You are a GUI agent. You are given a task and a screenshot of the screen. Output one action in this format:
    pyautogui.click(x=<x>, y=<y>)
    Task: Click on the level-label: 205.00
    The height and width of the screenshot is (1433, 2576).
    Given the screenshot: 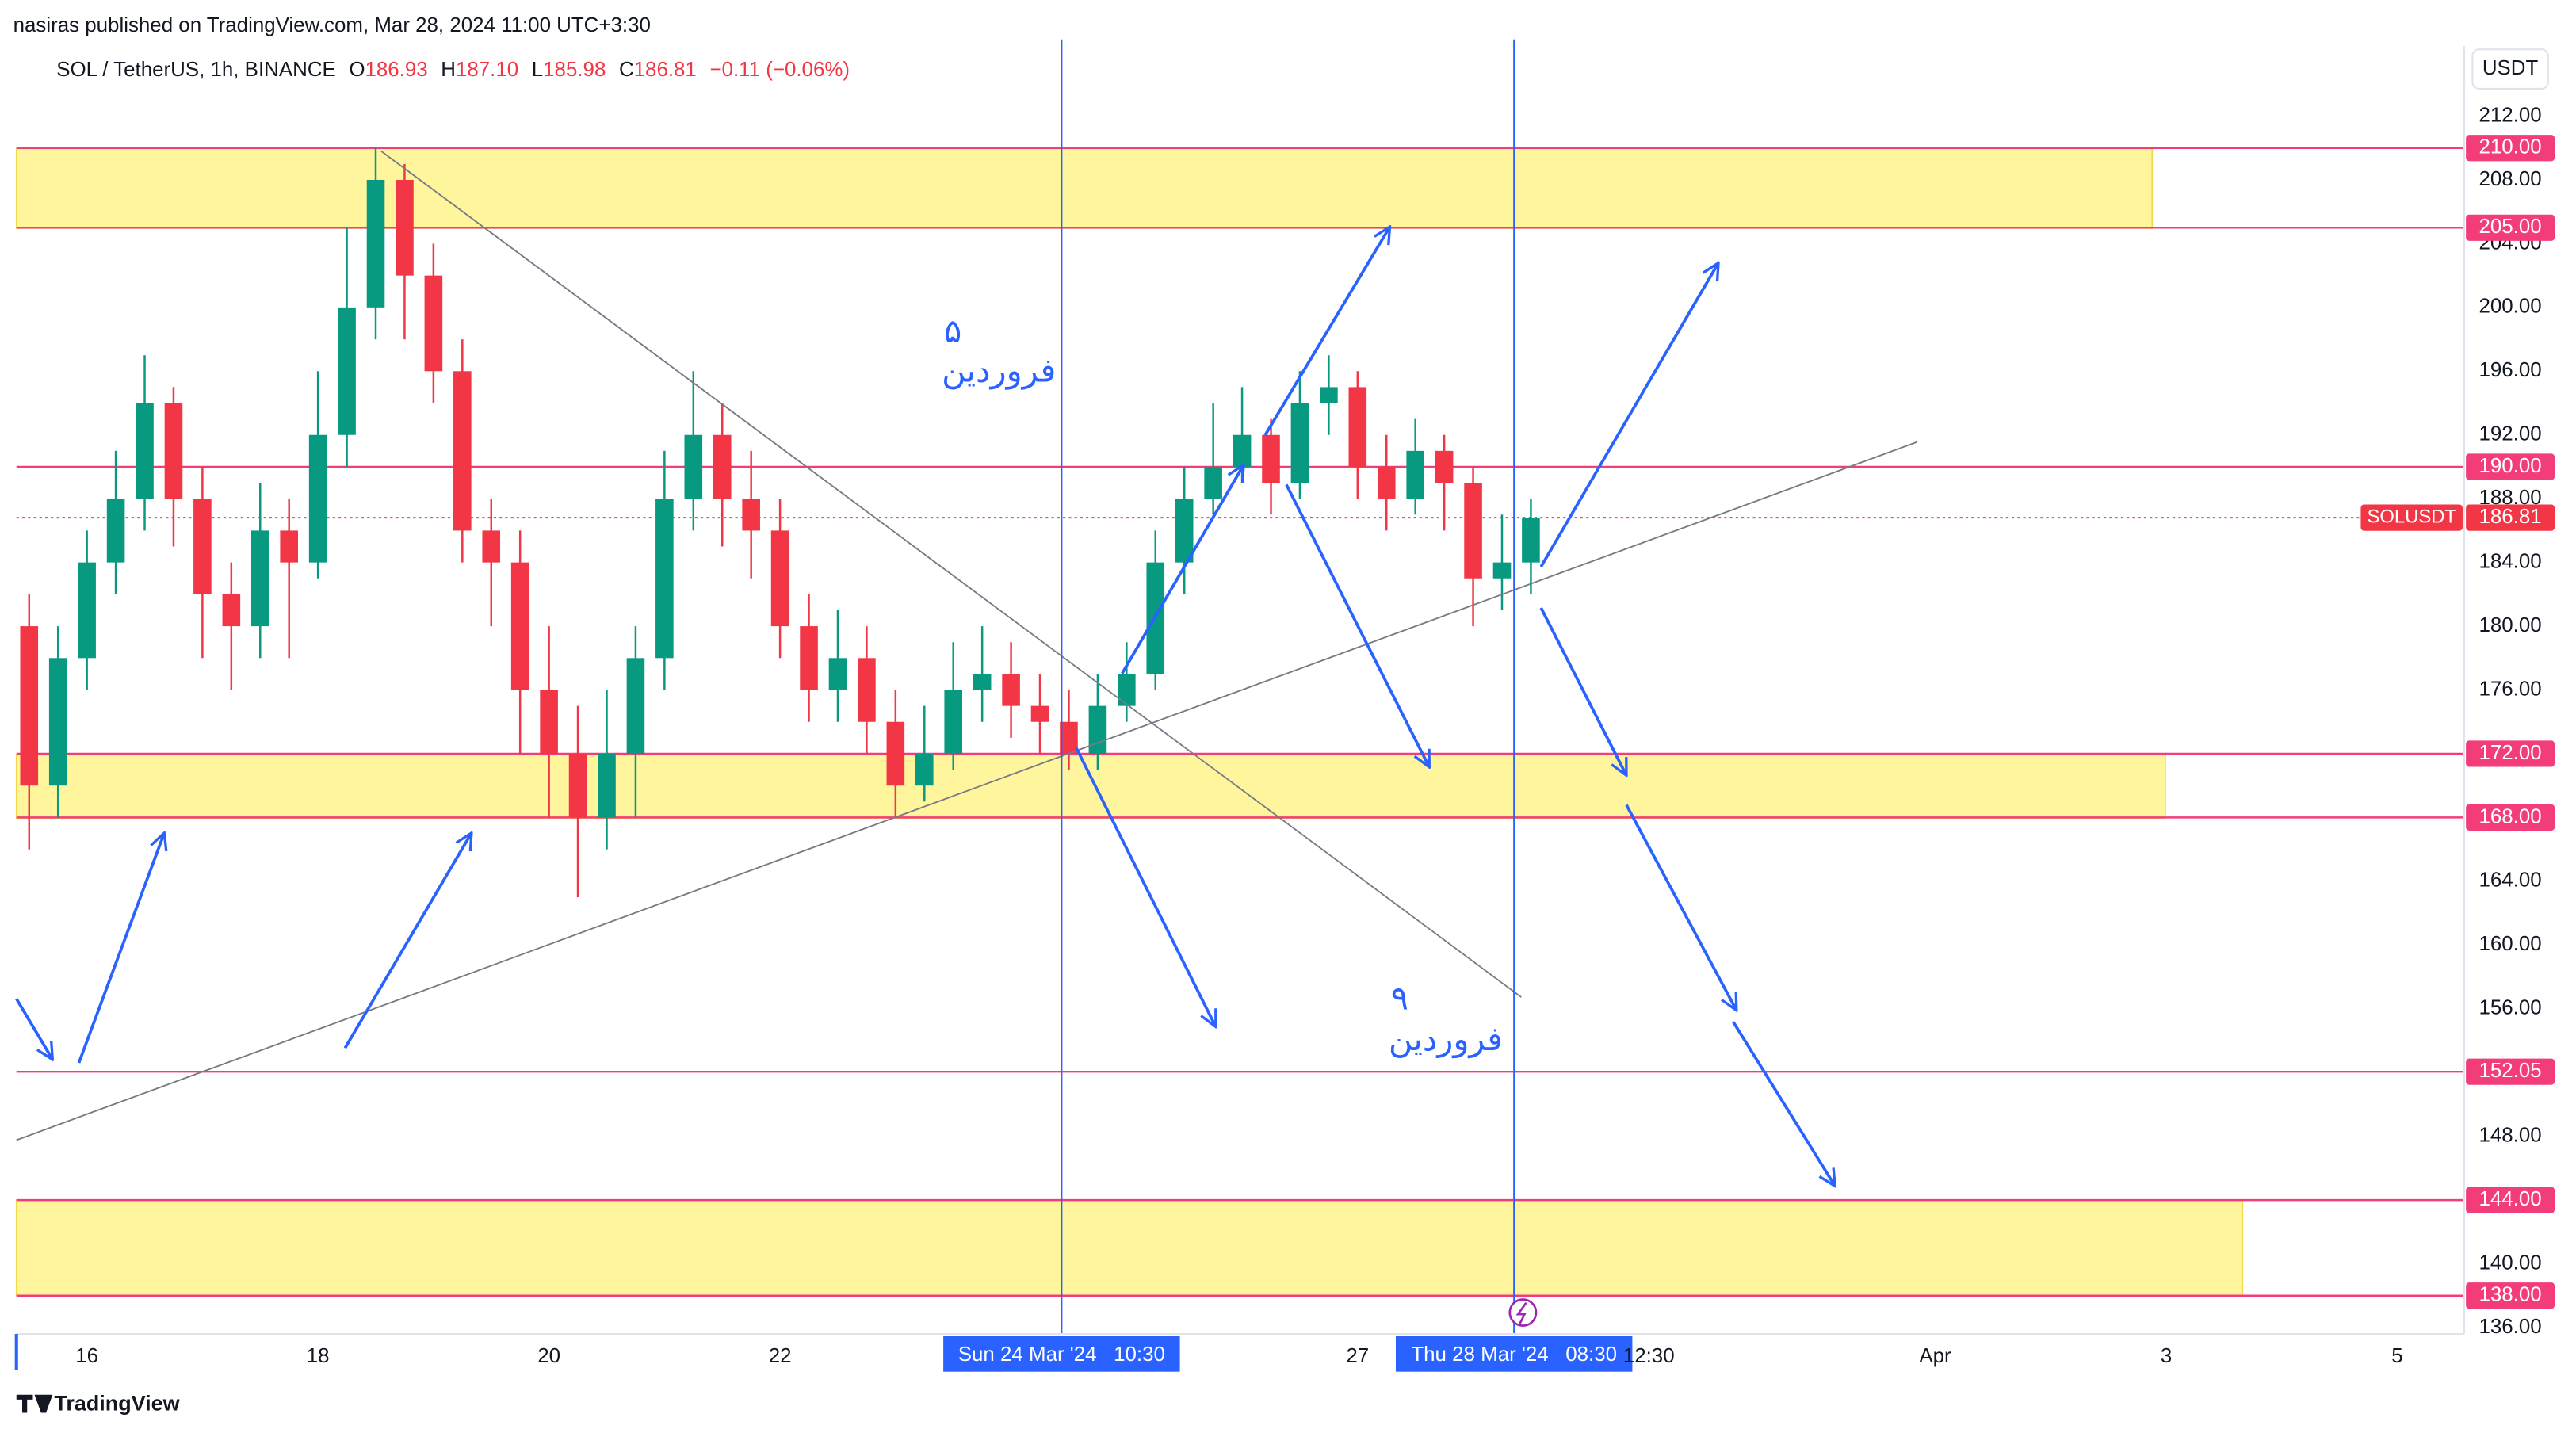 What is the action you would take?
    pyautogui.click(x=2510, y=227)
    